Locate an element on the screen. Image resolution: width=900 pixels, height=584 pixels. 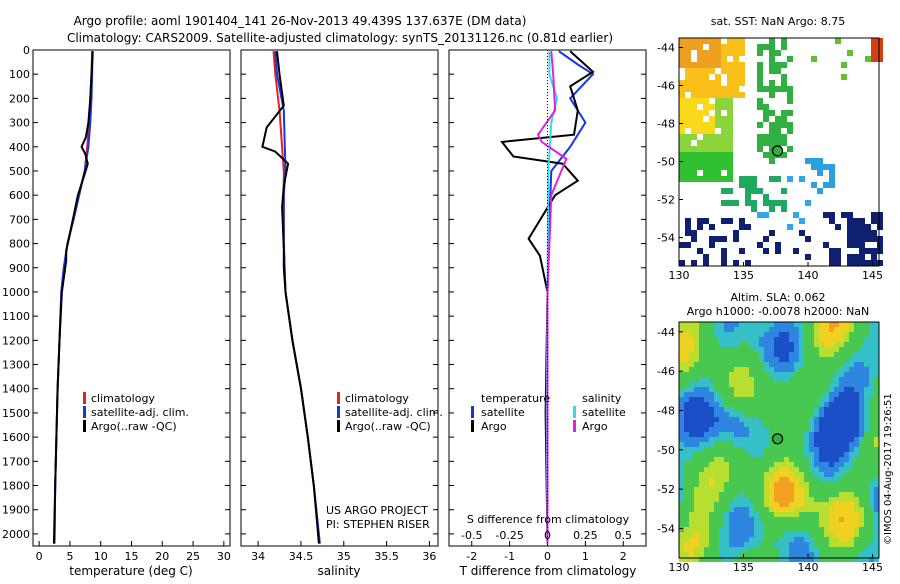
x-tick-label: 0 is located at coordinates (39, 556).